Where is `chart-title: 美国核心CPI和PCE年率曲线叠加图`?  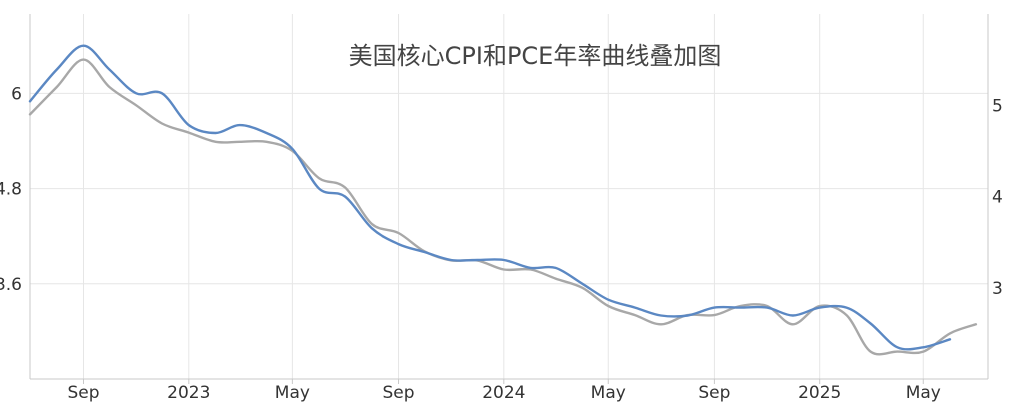 chart-title: 美国核心CPI和PCE年率曲线叠加图 is located at coordinates (535, 56).